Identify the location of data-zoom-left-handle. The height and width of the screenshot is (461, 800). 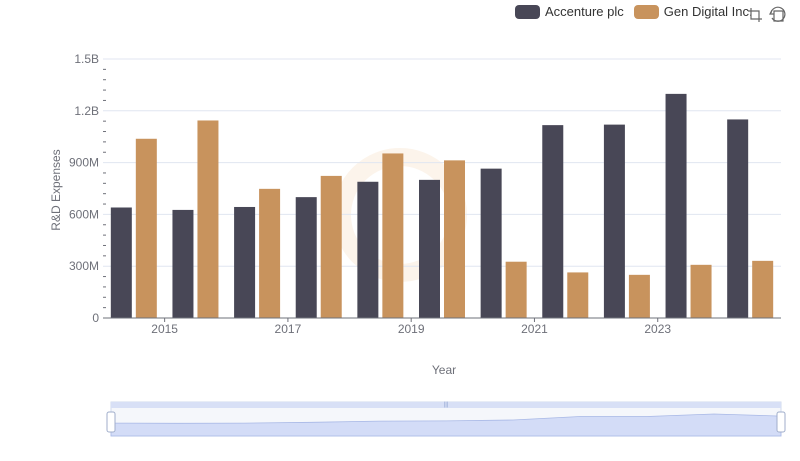
(111, 422).